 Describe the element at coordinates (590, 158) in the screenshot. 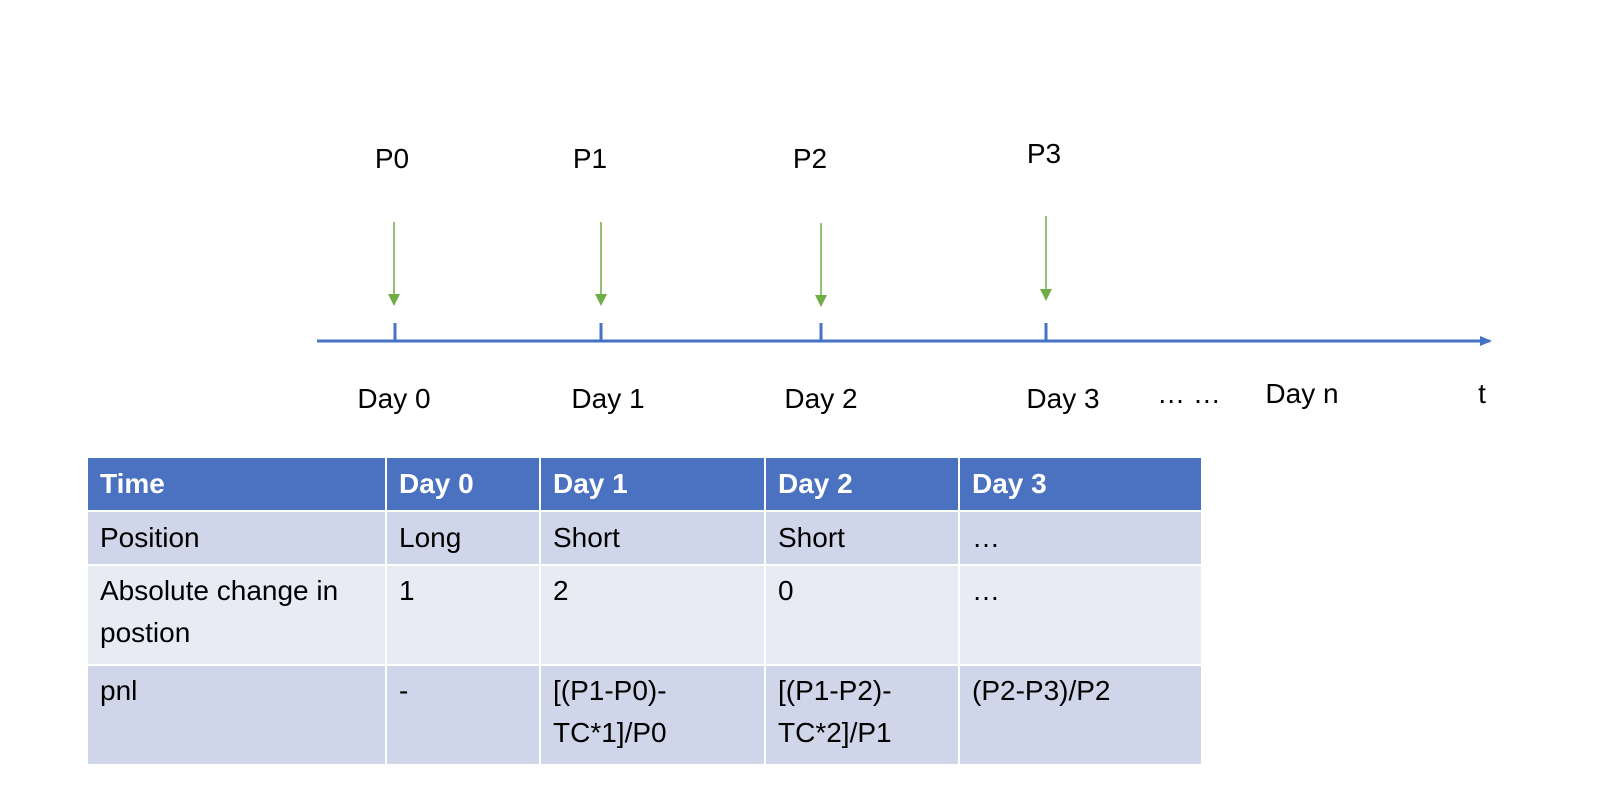

I see `price-label-p1: P1` at that location.